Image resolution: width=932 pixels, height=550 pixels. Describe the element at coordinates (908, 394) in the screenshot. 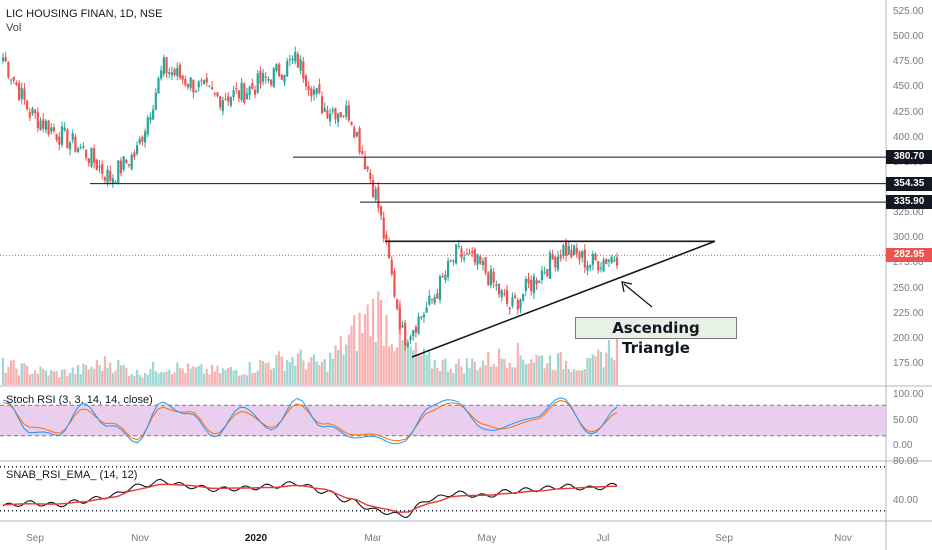

I see `stoch-tick-label: 100.00` at that location.